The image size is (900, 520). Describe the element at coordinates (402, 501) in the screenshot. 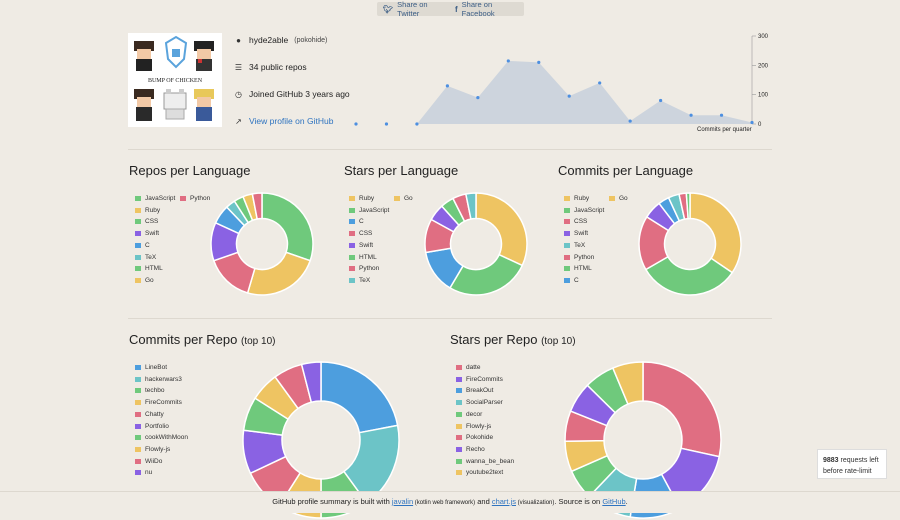

I see `javalin-link: javalin` at that location.